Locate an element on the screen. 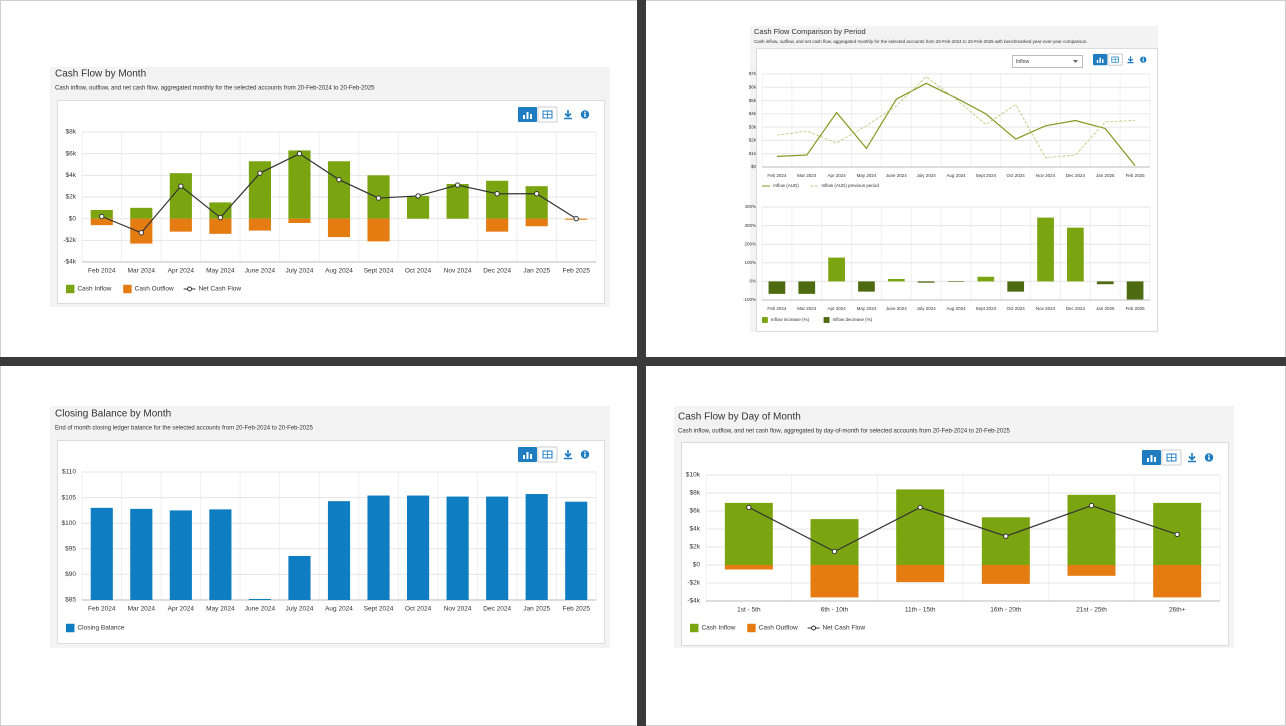  y-tick-label: $10k is located at coordinates (693, 475).